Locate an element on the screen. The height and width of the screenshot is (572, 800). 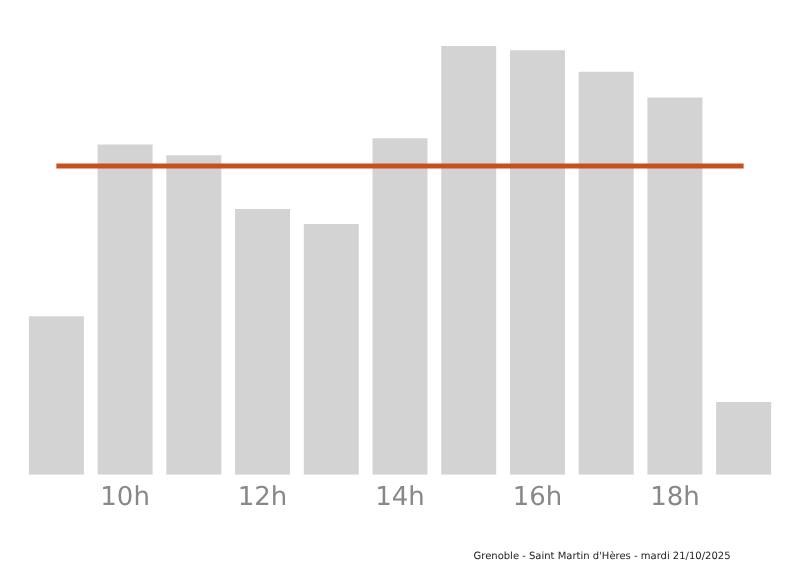
x-tick-label: 16h is located at coordinates (537, 498).